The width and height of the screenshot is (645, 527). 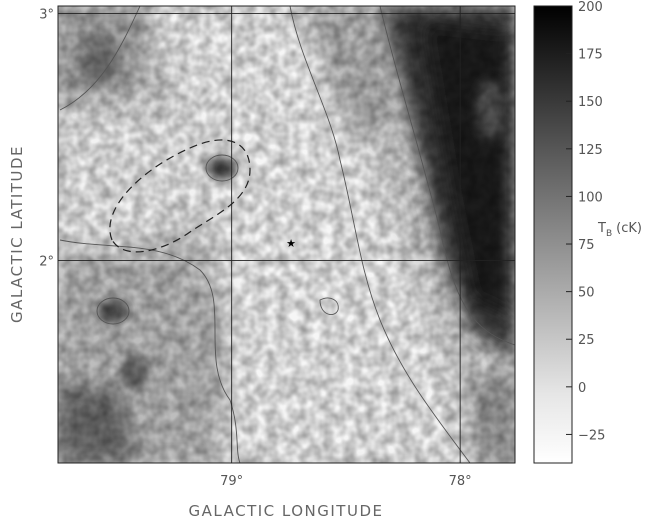 What do you see at coordinates (590, 150) in the screenshot?
I see `colorbar-tick-label: 125` at bounding box center [590, 150].